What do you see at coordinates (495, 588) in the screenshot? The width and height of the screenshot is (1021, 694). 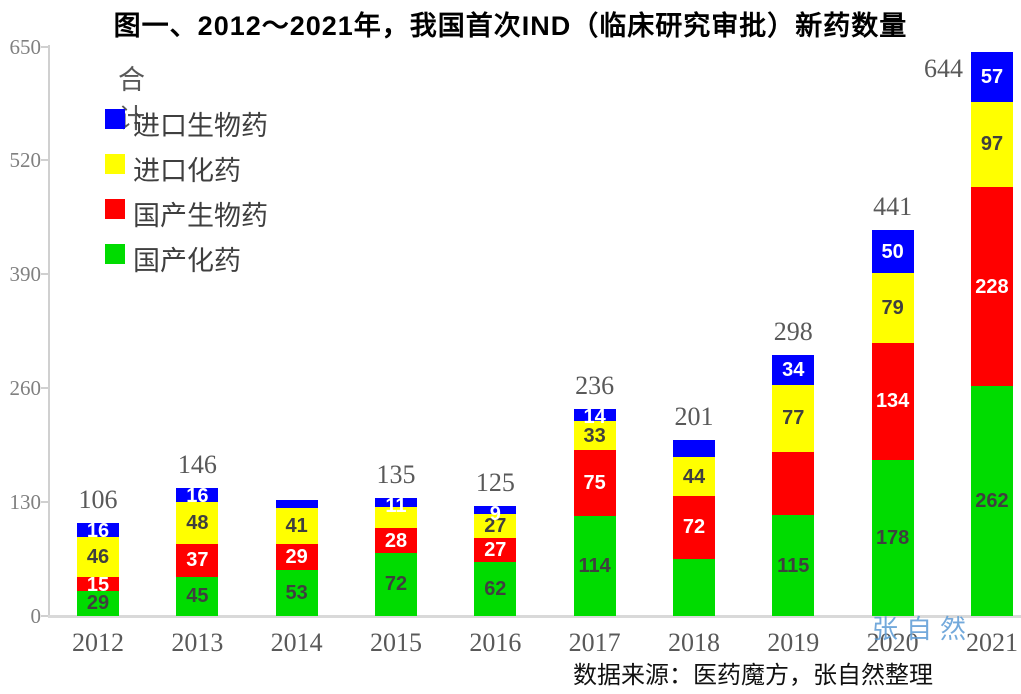 I see `bar-segment-国产化药: 62` at bounding box center [495, 588].